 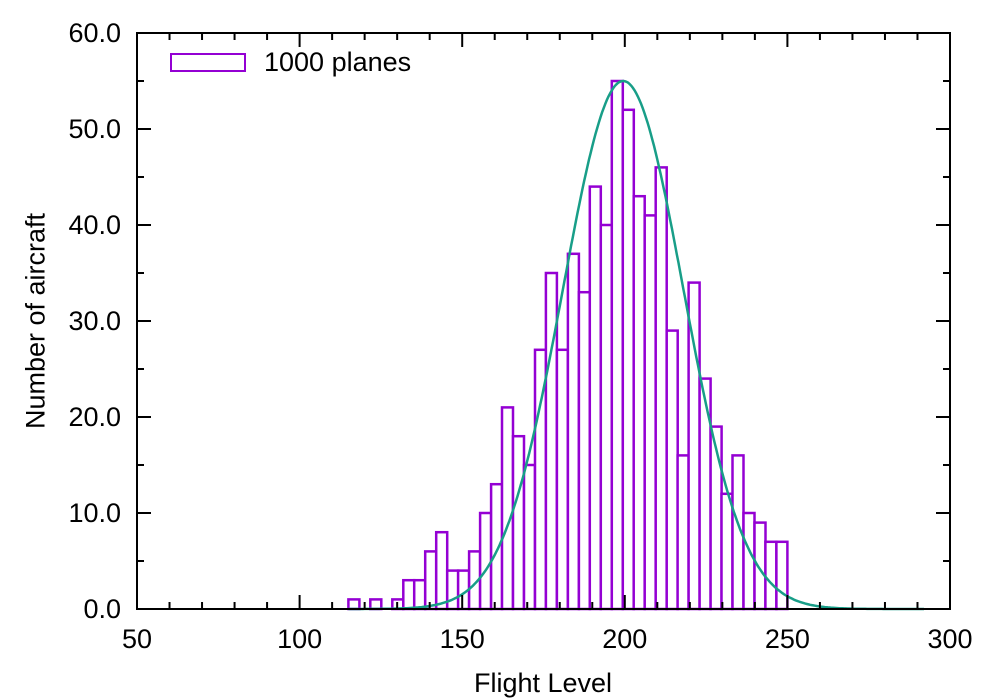 What do you see at coordinates (94, 417) in the screenshot?
I see `y-tick-label: 20.0` at bounding box center [94, 417].